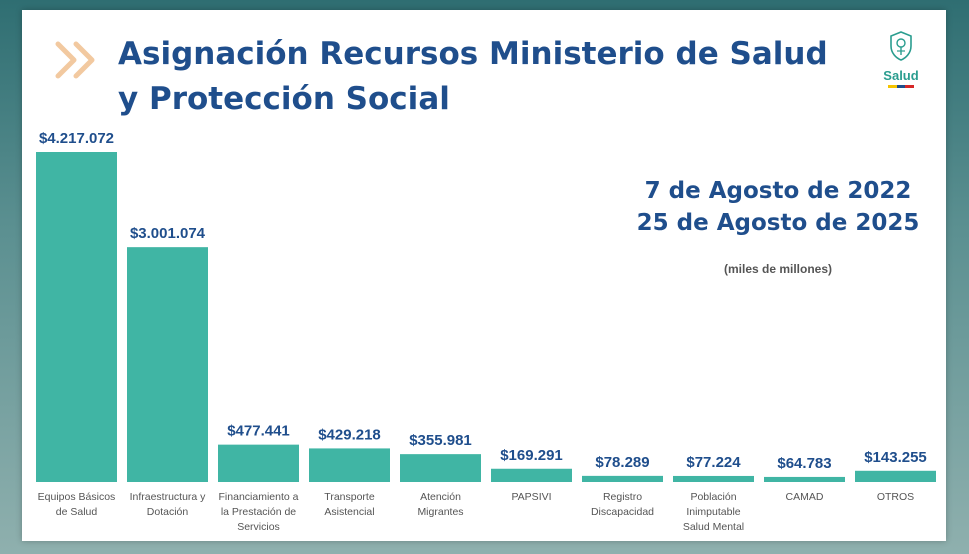  I want to click on title-line-2: y Protección Social, so click(284, 99).